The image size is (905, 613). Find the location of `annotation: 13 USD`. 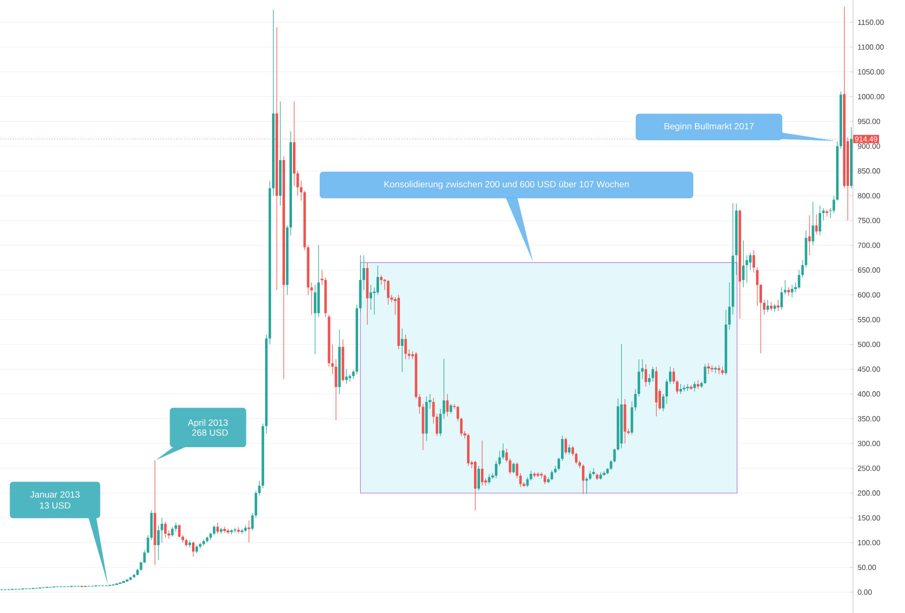

annotation: 13 USD is located at coordinates (55, 505).